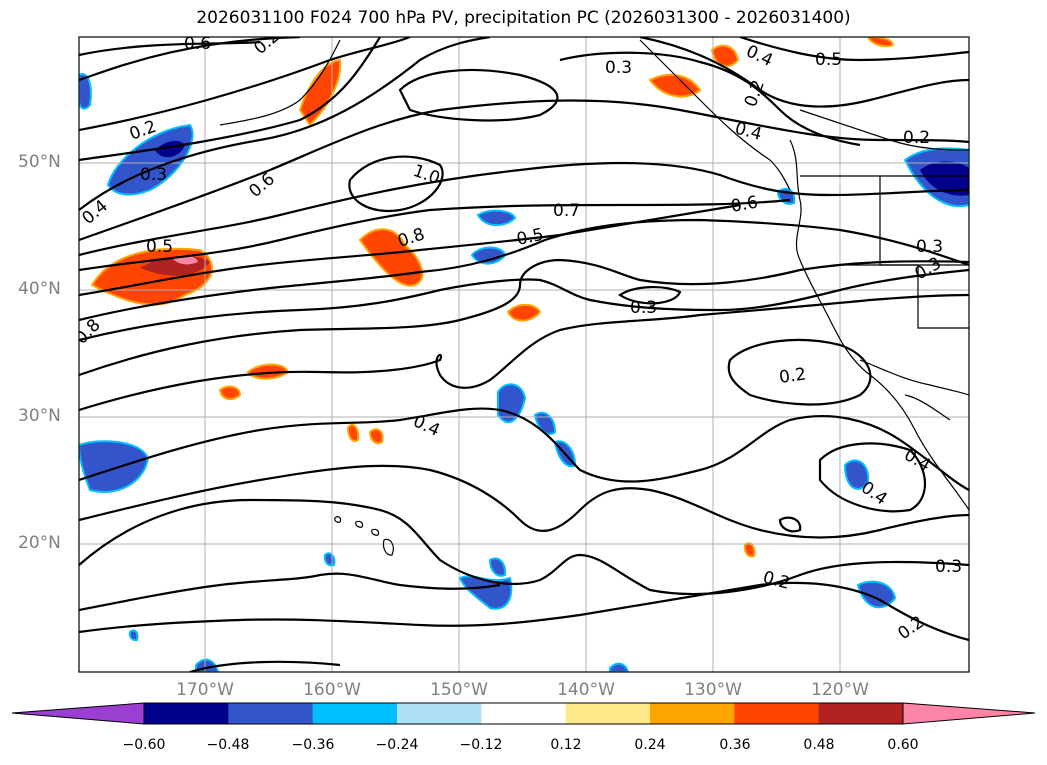 The image size is (1047, 765). Describe the element at coordinates (397, 745) in the screenshot. I see `colorbar-tick-label: −0.24` at that location.